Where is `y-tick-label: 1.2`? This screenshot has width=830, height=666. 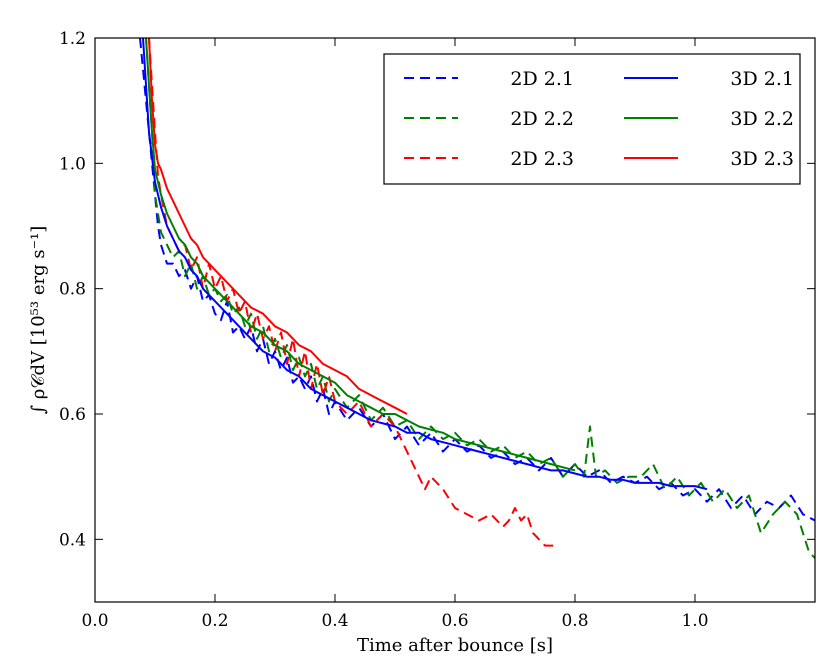
y-tick-label: 1.2 is located at coordinates (72, 39).